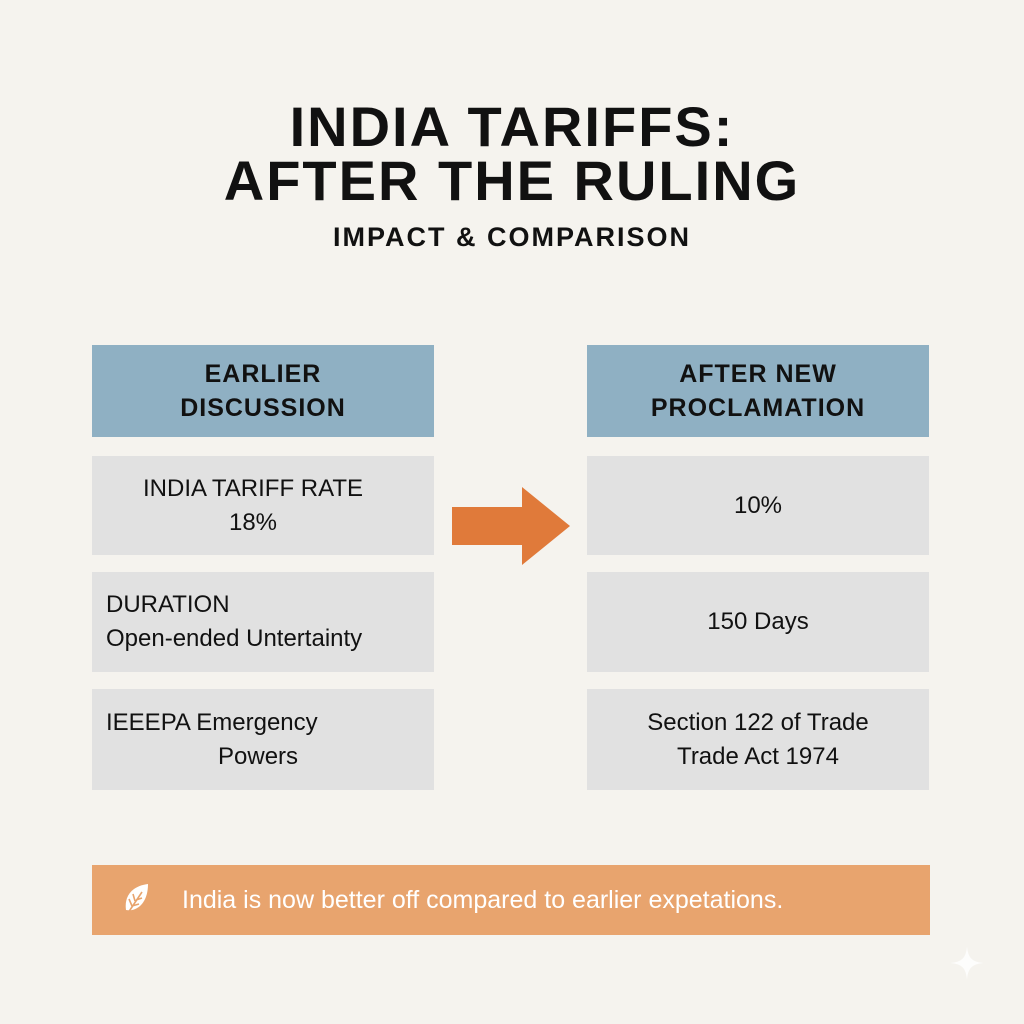  I want to click on right-cell-tariff-rate: 10%, so click(758, 505).